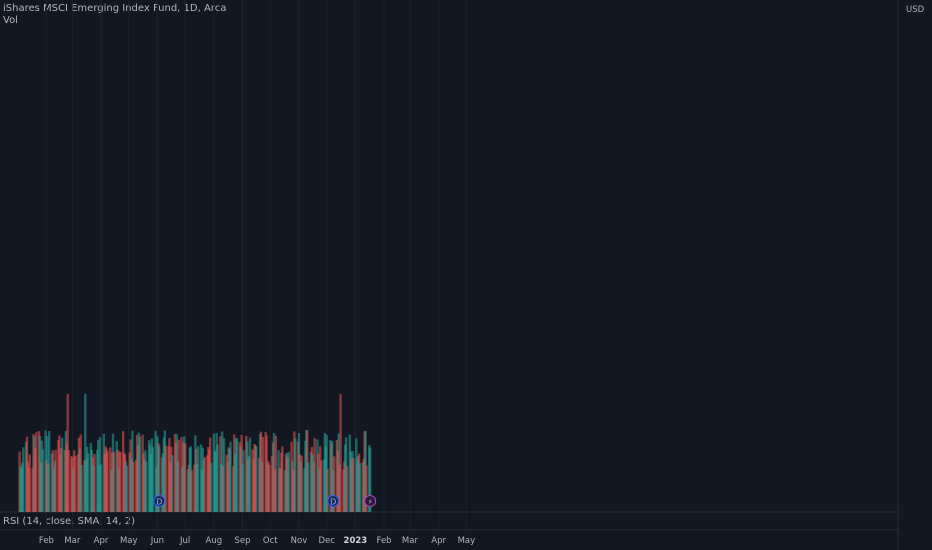 The height and width of the screenshot is (550, 932). I want to click on currency-label: USD, so click(915, 10).